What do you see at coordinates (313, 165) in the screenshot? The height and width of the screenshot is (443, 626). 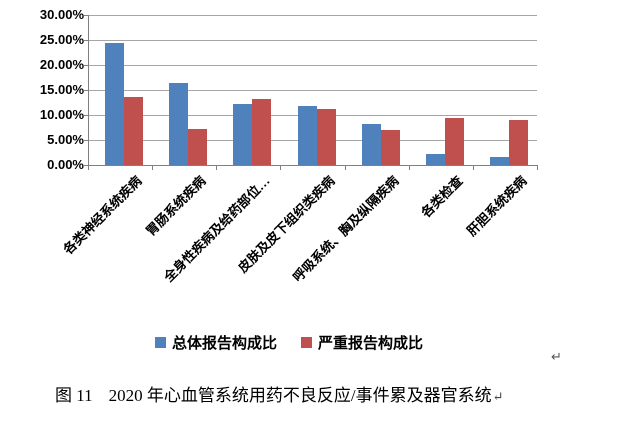 I see `x-axis-line` at bounding box center [313, 165].